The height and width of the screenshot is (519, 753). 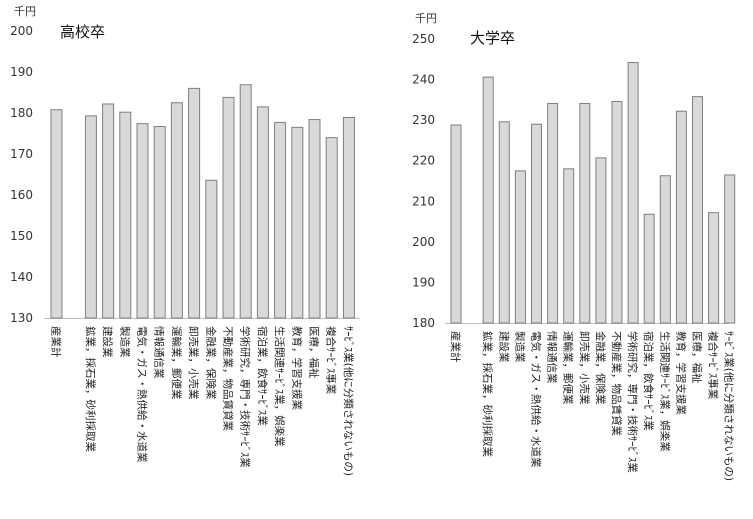 What do you see at coordinates (56, 342) in the screenshot?
I see `hs-category-label: 産業計` at bounding box center [56, 342].